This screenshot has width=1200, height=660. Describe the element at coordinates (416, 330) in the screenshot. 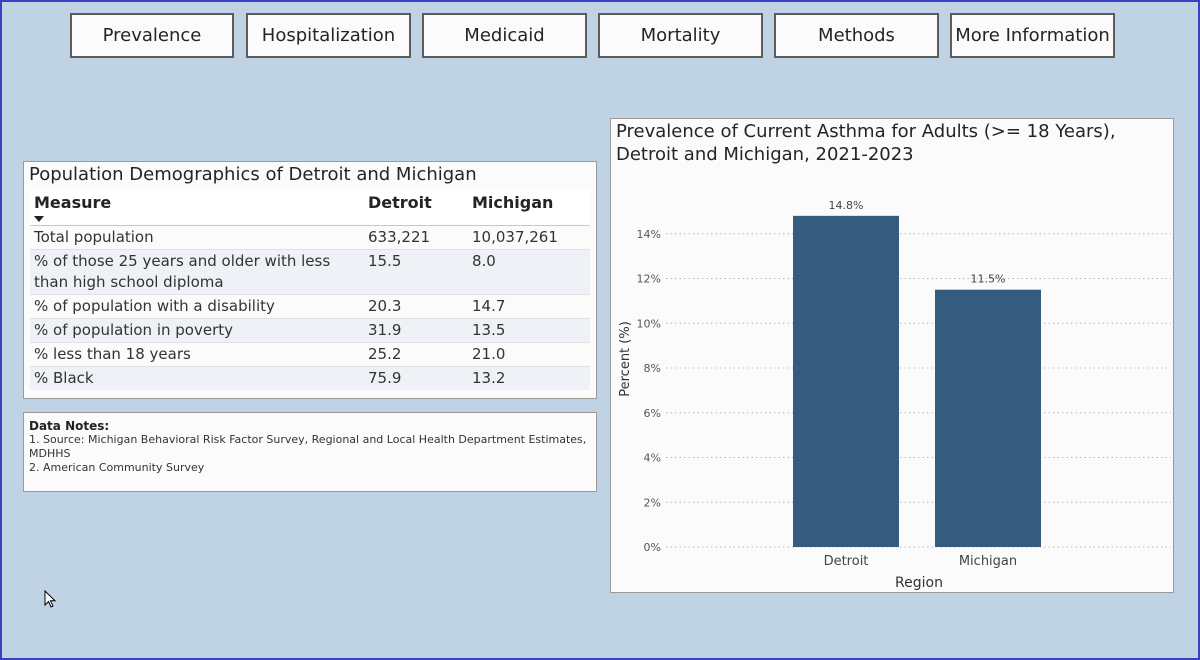

I see `cell-detroit: 31.9` at that location.